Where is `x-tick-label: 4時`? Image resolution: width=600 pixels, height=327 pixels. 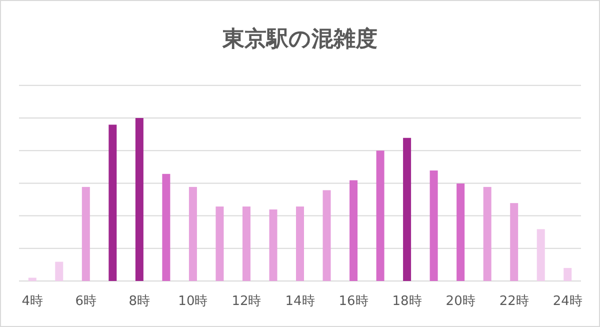 x-tick-label: 4時 is located at coordinates (33, 301).